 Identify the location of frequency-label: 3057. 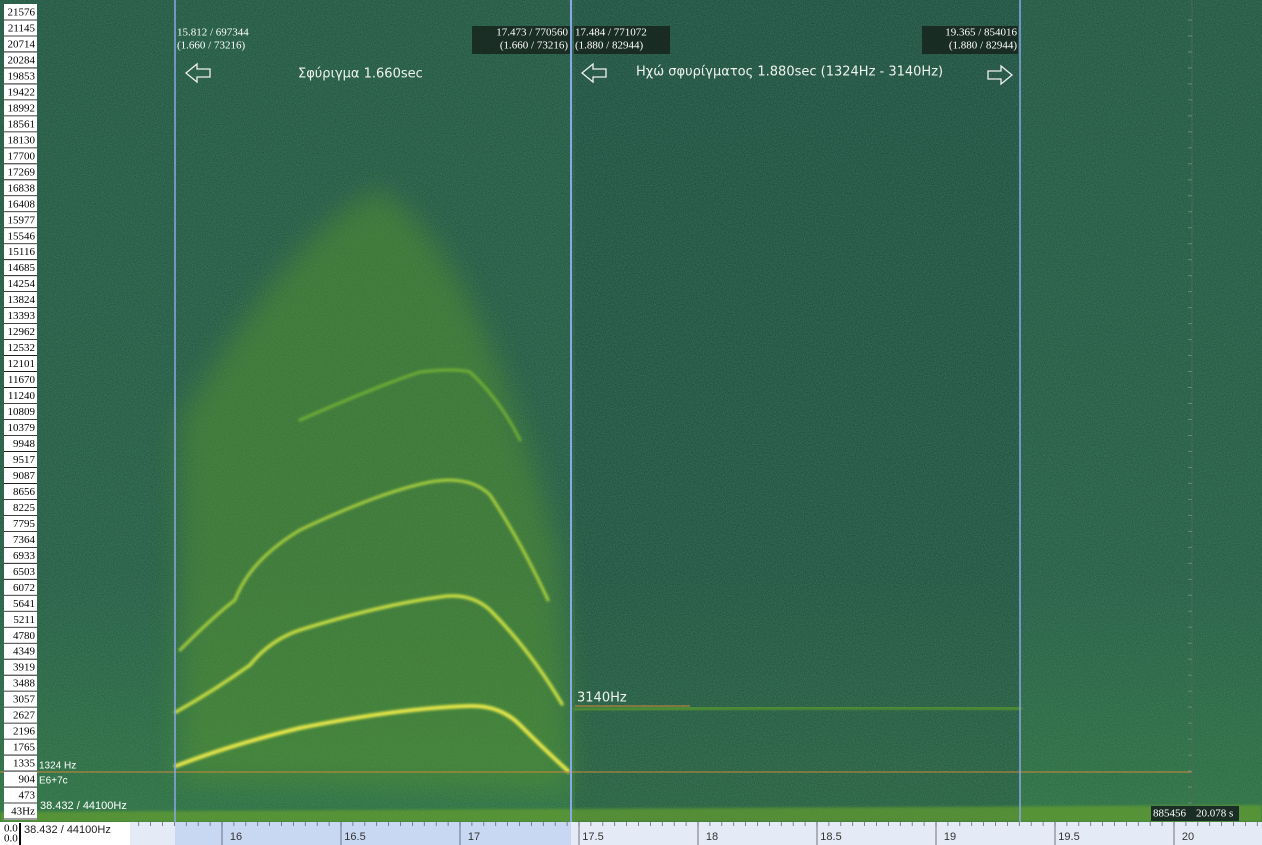
(24, 700).